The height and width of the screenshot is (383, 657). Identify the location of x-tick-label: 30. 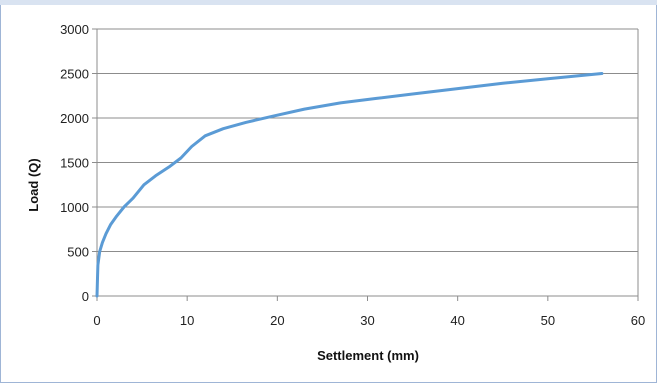
(367, 320).